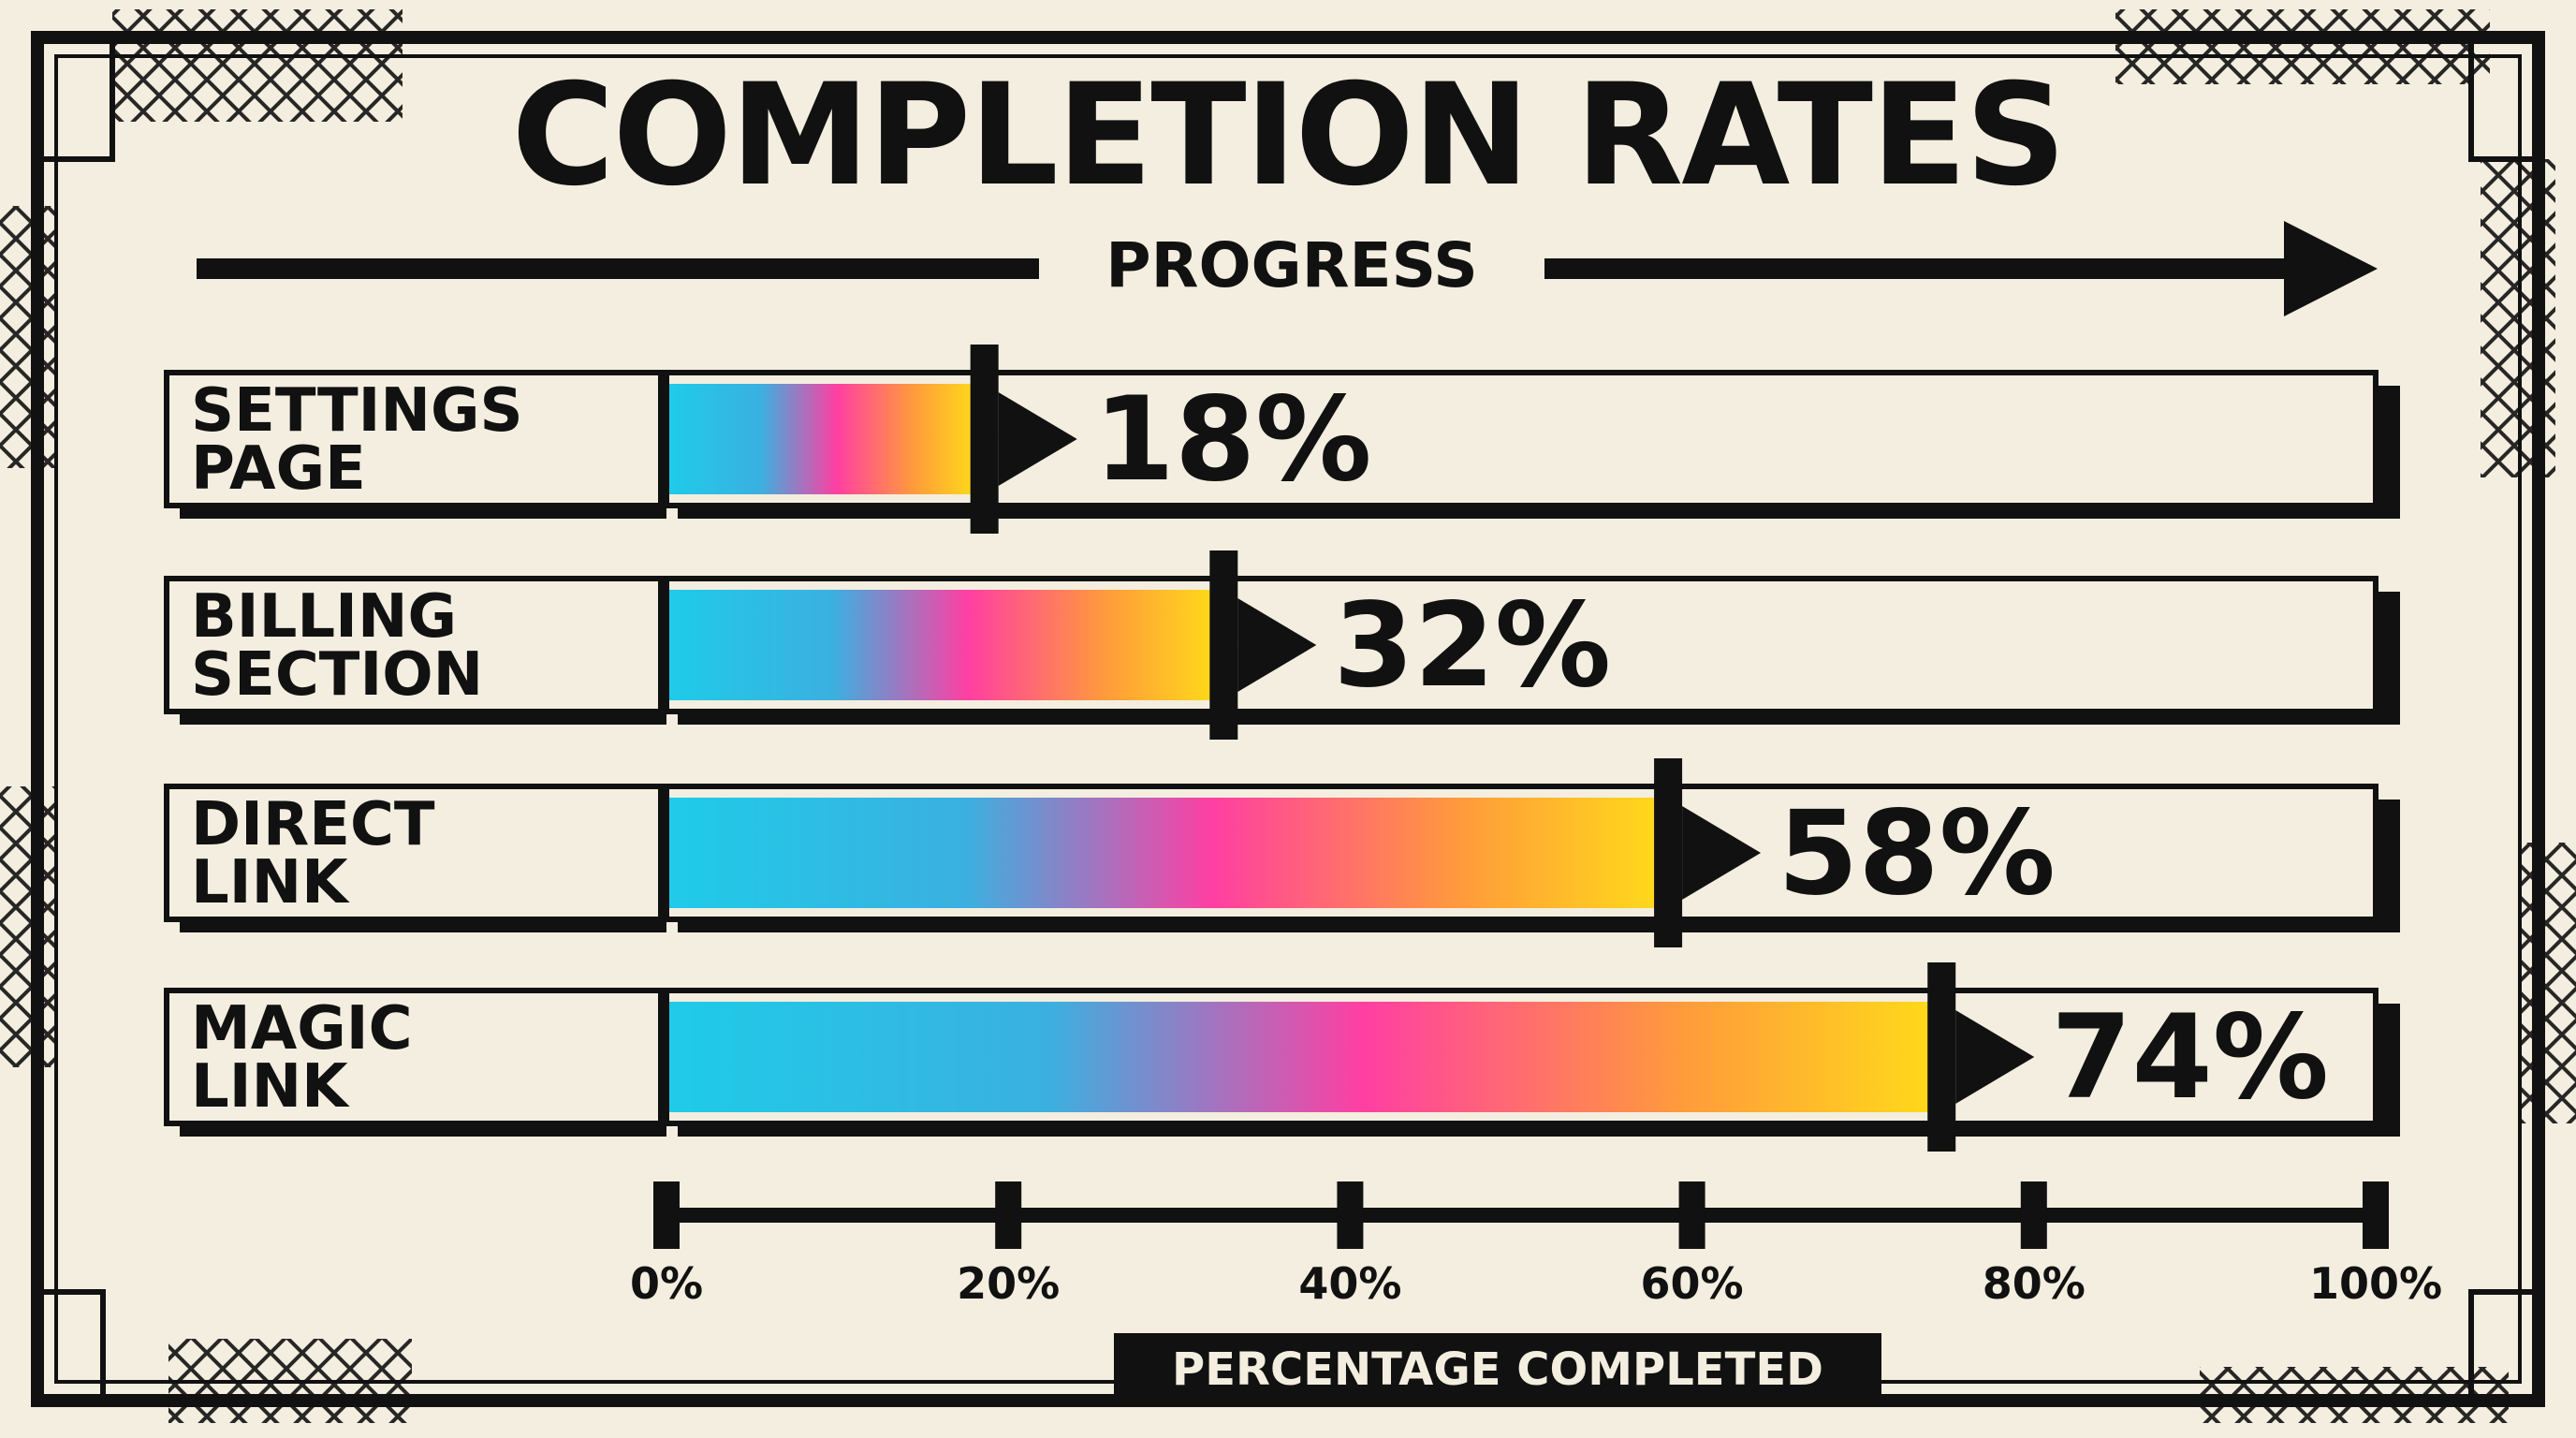  Describe the element at coordinates (2034, 1283) in the screenshot. I see `x-tick-label: 80%` at that location.